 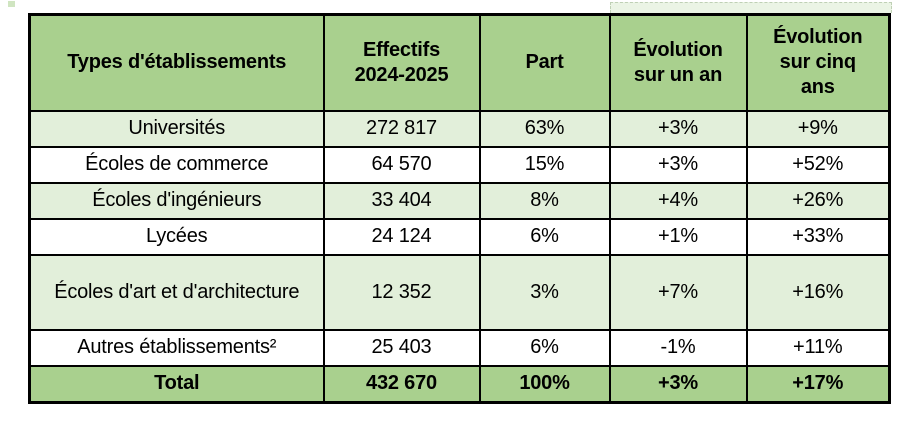 What do you see at coordinates (678, 236) in the screenshot?
I see `cell-evolution-un-an: +1%` at bounding box center [678, 236].